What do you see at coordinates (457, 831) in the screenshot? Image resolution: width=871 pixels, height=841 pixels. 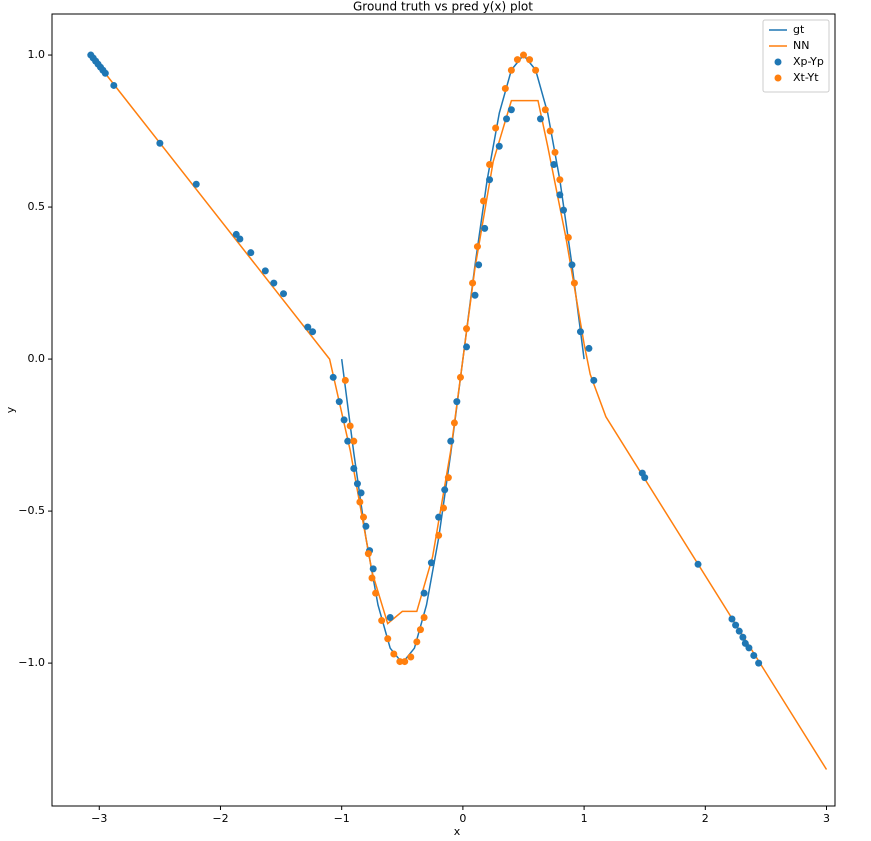 I see `x-axis-label: x` at bounding box center [457, 831].